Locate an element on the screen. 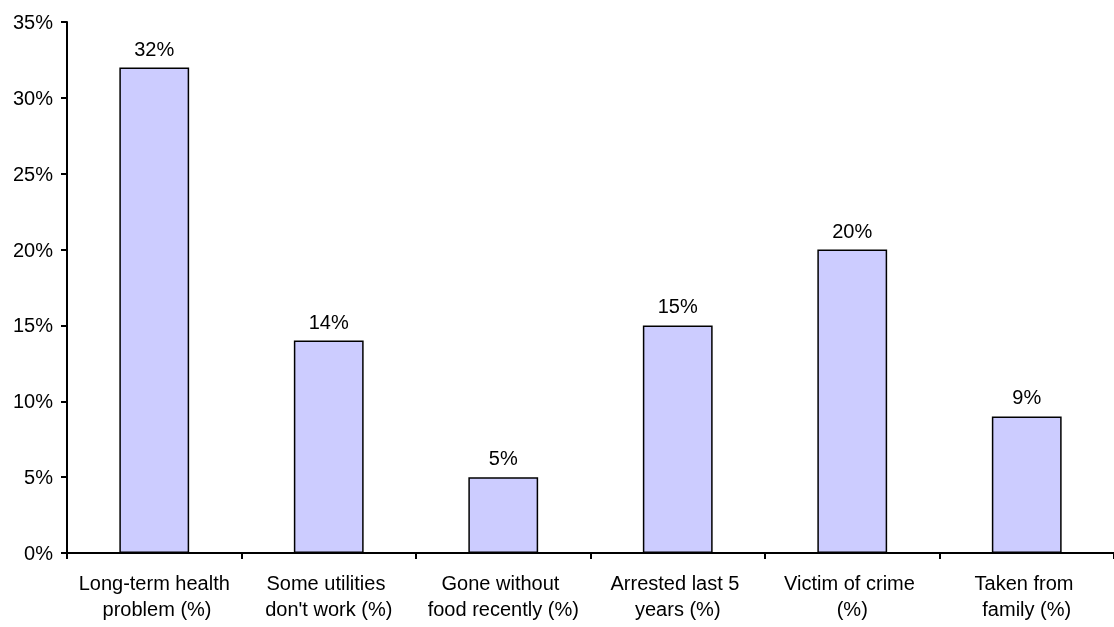  data-label: 5% is located at coordinates (503, 458).